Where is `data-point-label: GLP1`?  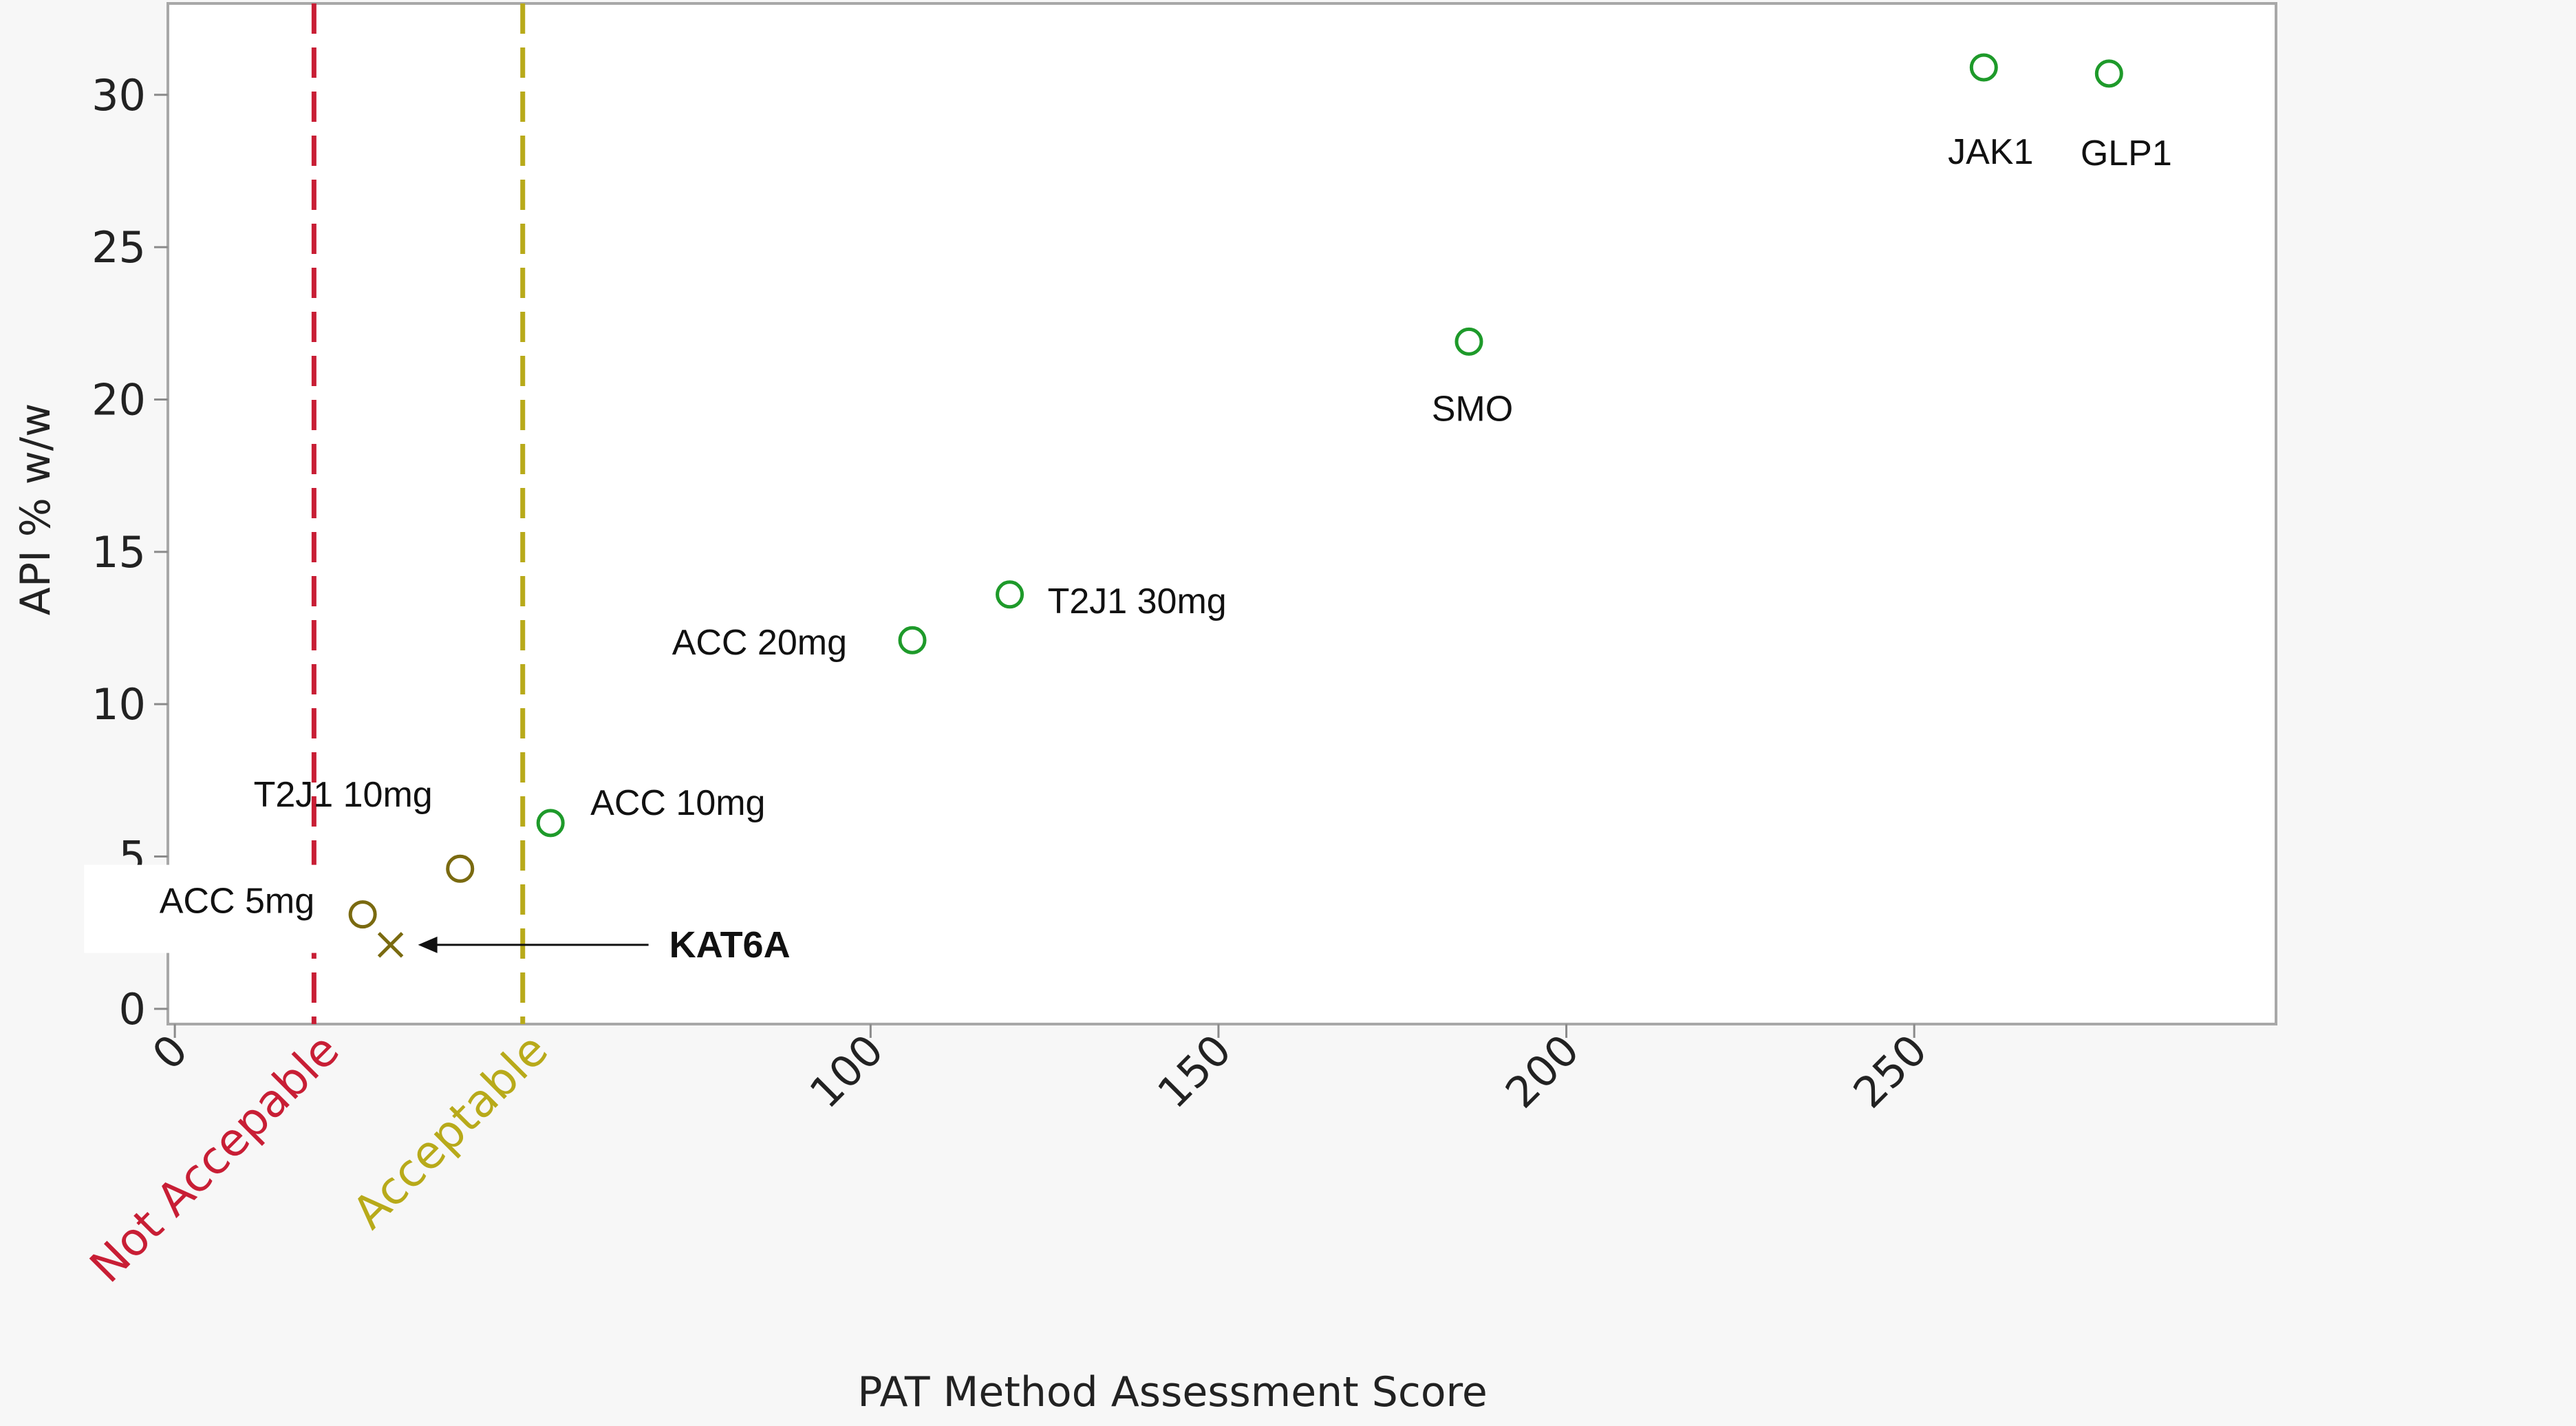 data-point-label: GLP1 is located at coordinates (2126, 153).